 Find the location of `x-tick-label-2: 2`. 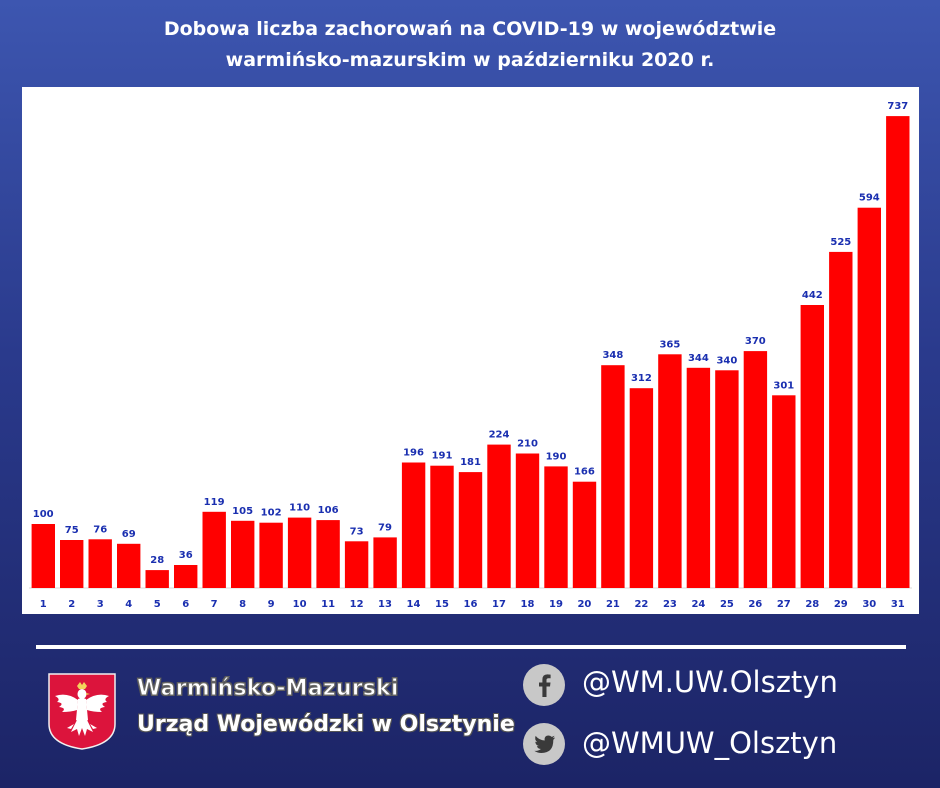

x-tick-label-2: 2 is located at coordinates (71, 604).